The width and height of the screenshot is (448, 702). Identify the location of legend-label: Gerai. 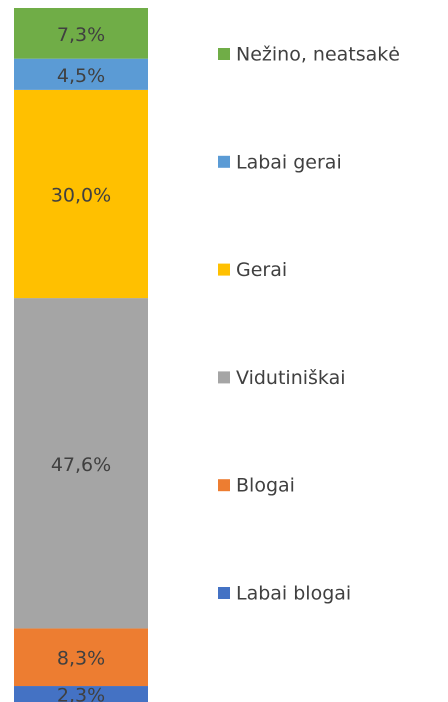
(261, 270).